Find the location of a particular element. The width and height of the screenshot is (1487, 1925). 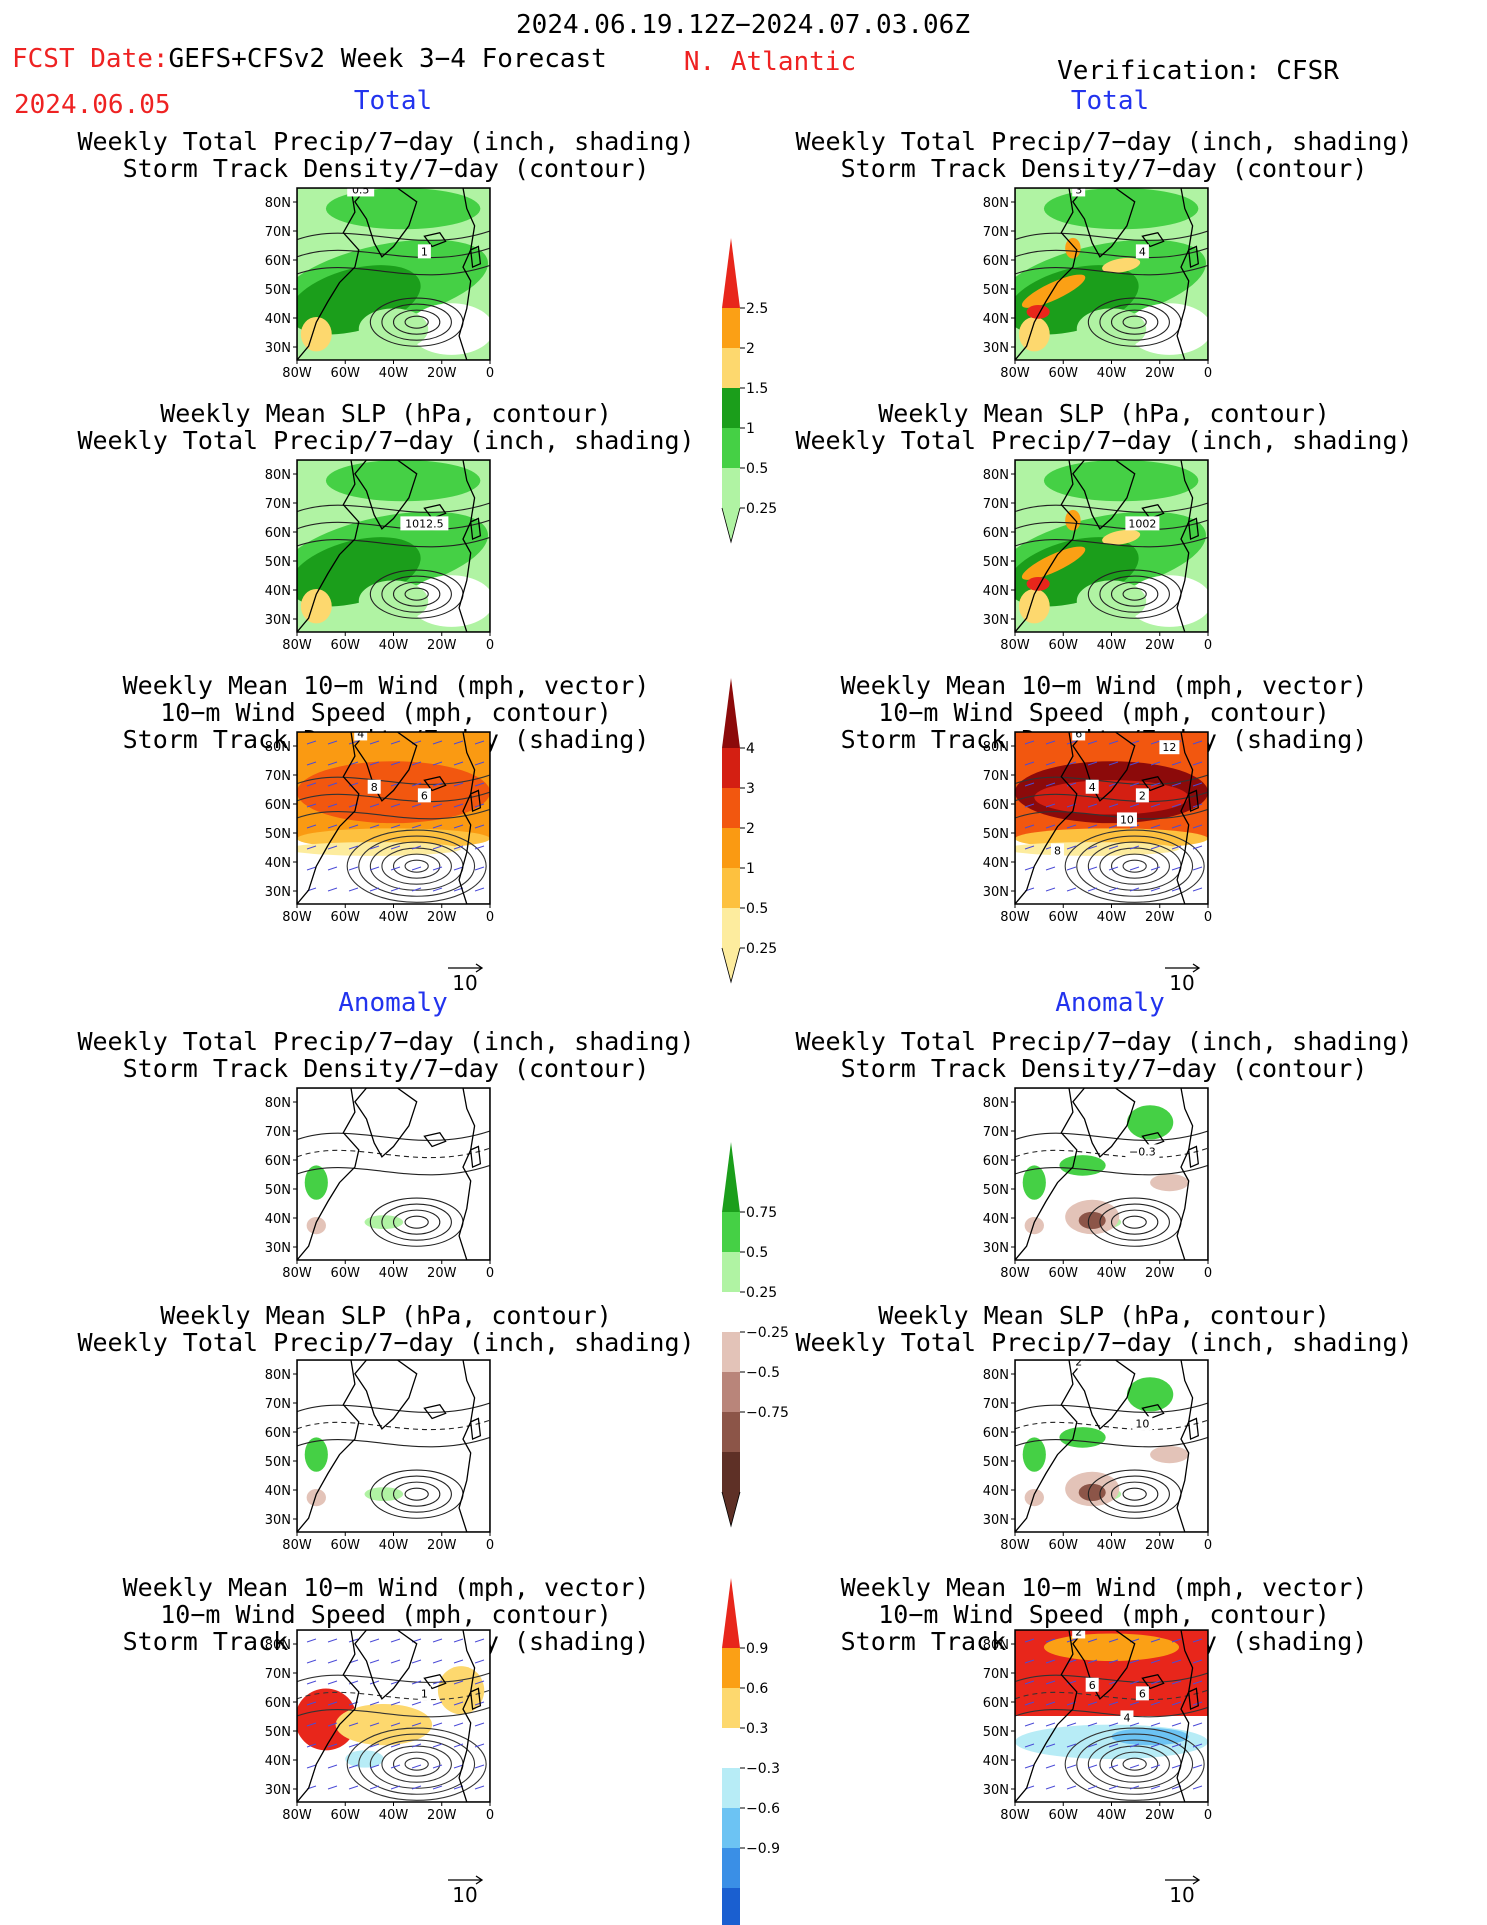

contour-label-box is located at coordinates (361, 736).